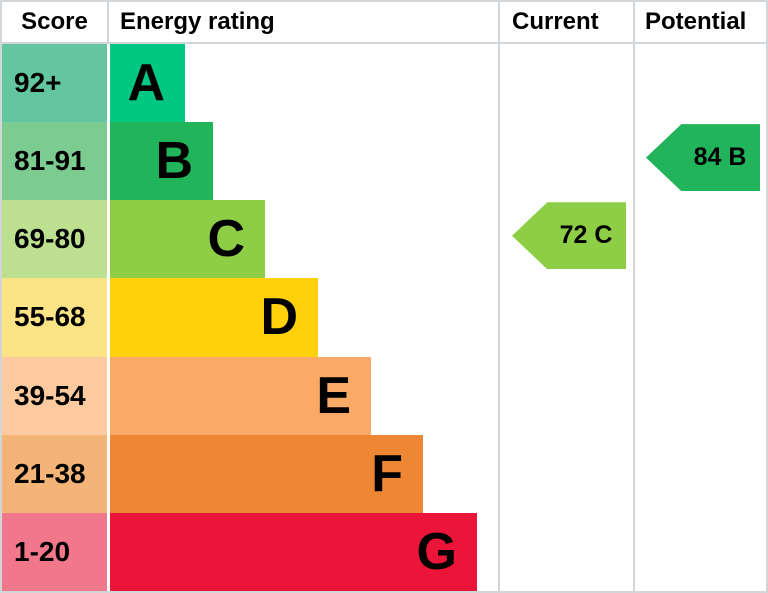 The width and height of the screenshot is (768, 593). What do you see at coordinates (384, 83) in the screenshot?
I see `rating-row-a: 92+ A` at bounding box center [384, 83].